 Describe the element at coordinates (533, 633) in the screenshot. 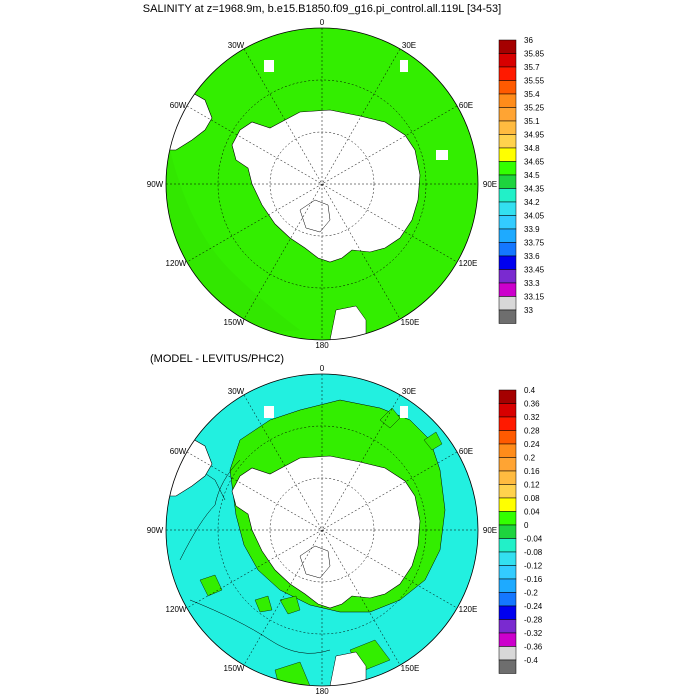

I see `colorbar-label: -0.32` at that location.